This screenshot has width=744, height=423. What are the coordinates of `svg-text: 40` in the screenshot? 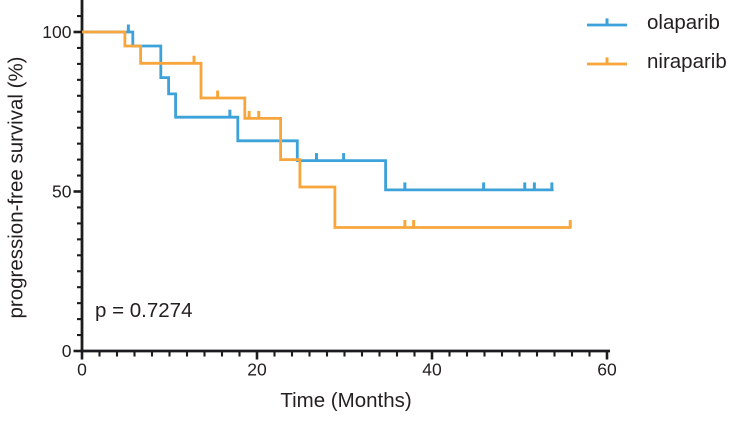 It's located at (432, 370).